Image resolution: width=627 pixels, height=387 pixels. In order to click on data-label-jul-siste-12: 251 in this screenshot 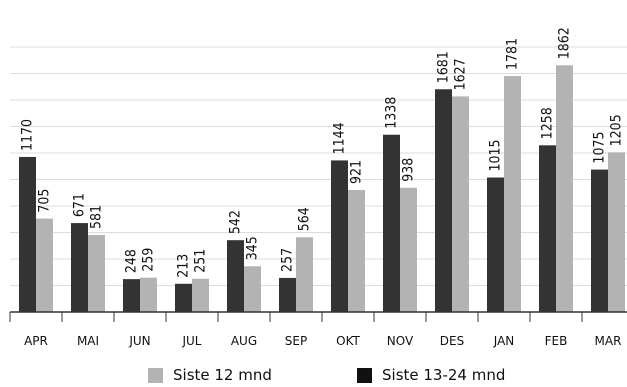, I will do `click(201, 261)`.